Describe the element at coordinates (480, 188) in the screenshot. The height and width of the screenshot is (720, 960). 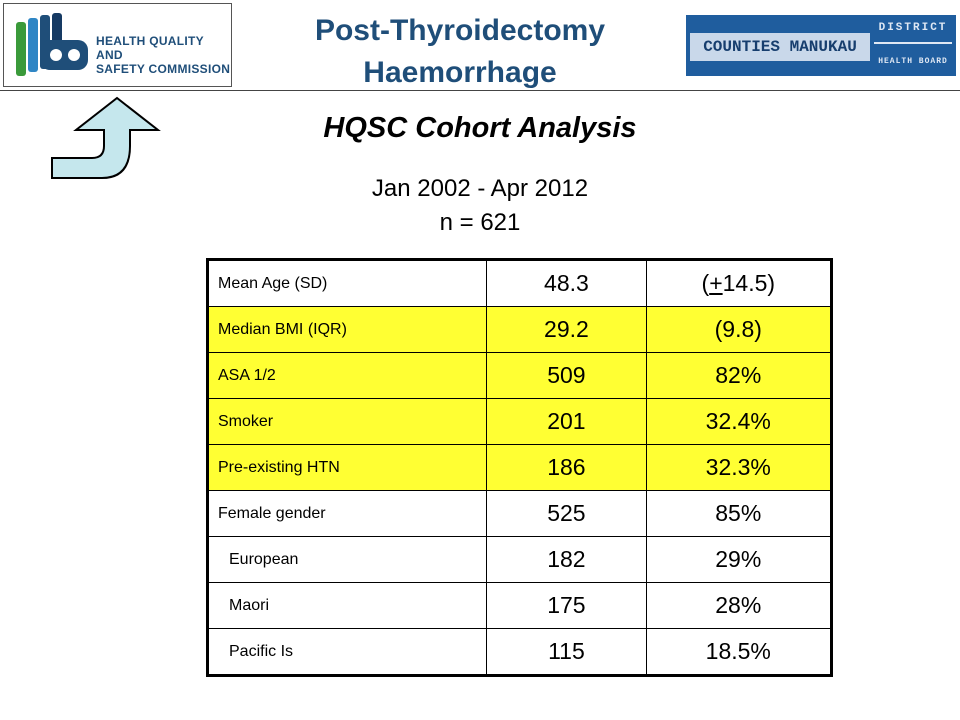
I see `date-range: Jan 2002 - Apr 2012` at that location.